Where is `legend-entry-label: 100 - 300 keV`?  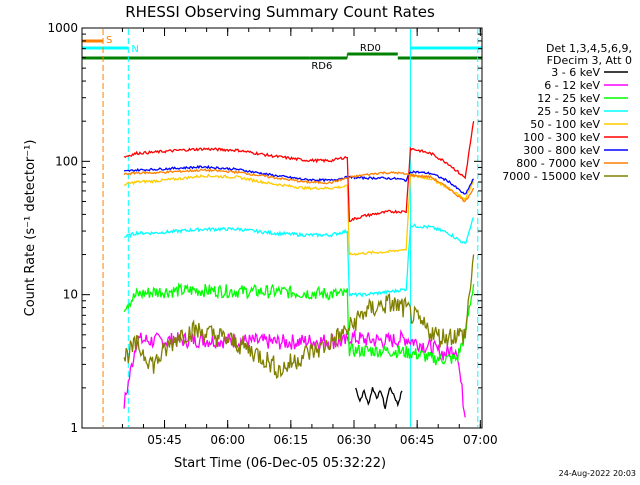
legend-entry-label: 100 - 300 keV is located at coordinates (561, 137).